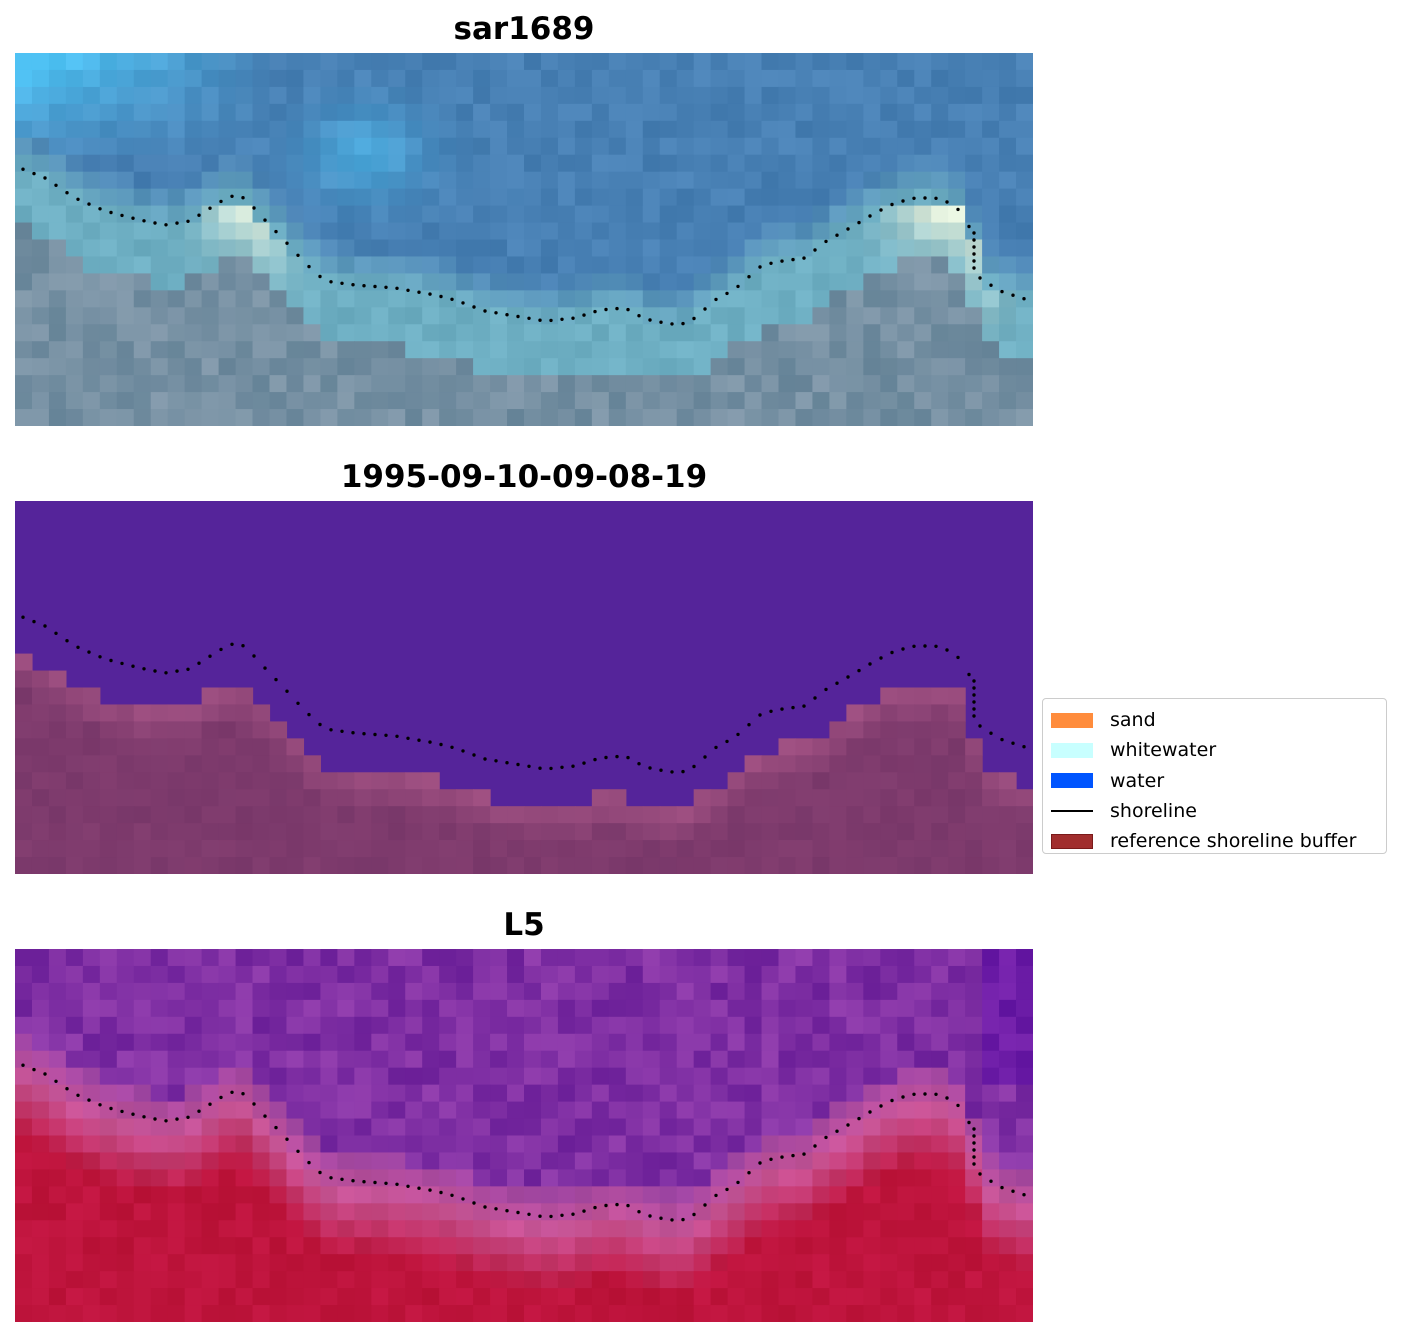  I want to click on panel-title-classified: 1995-09-10-09-08-19, so click(524, 477).